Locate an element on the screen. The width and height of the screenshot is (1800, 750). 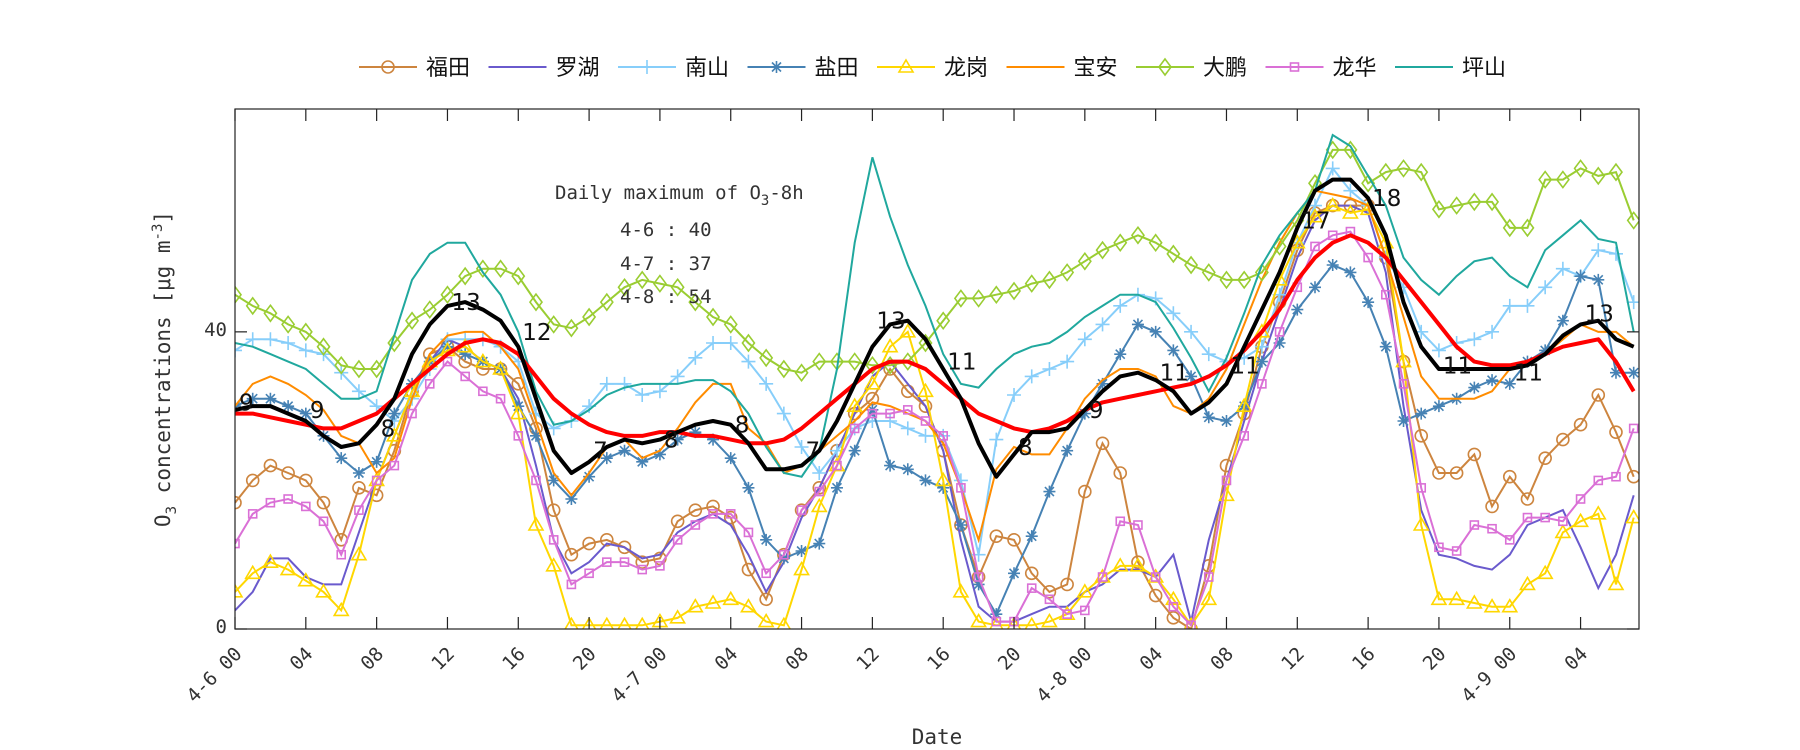
annotation-label: 13 is located at coordinates (1599, 314).